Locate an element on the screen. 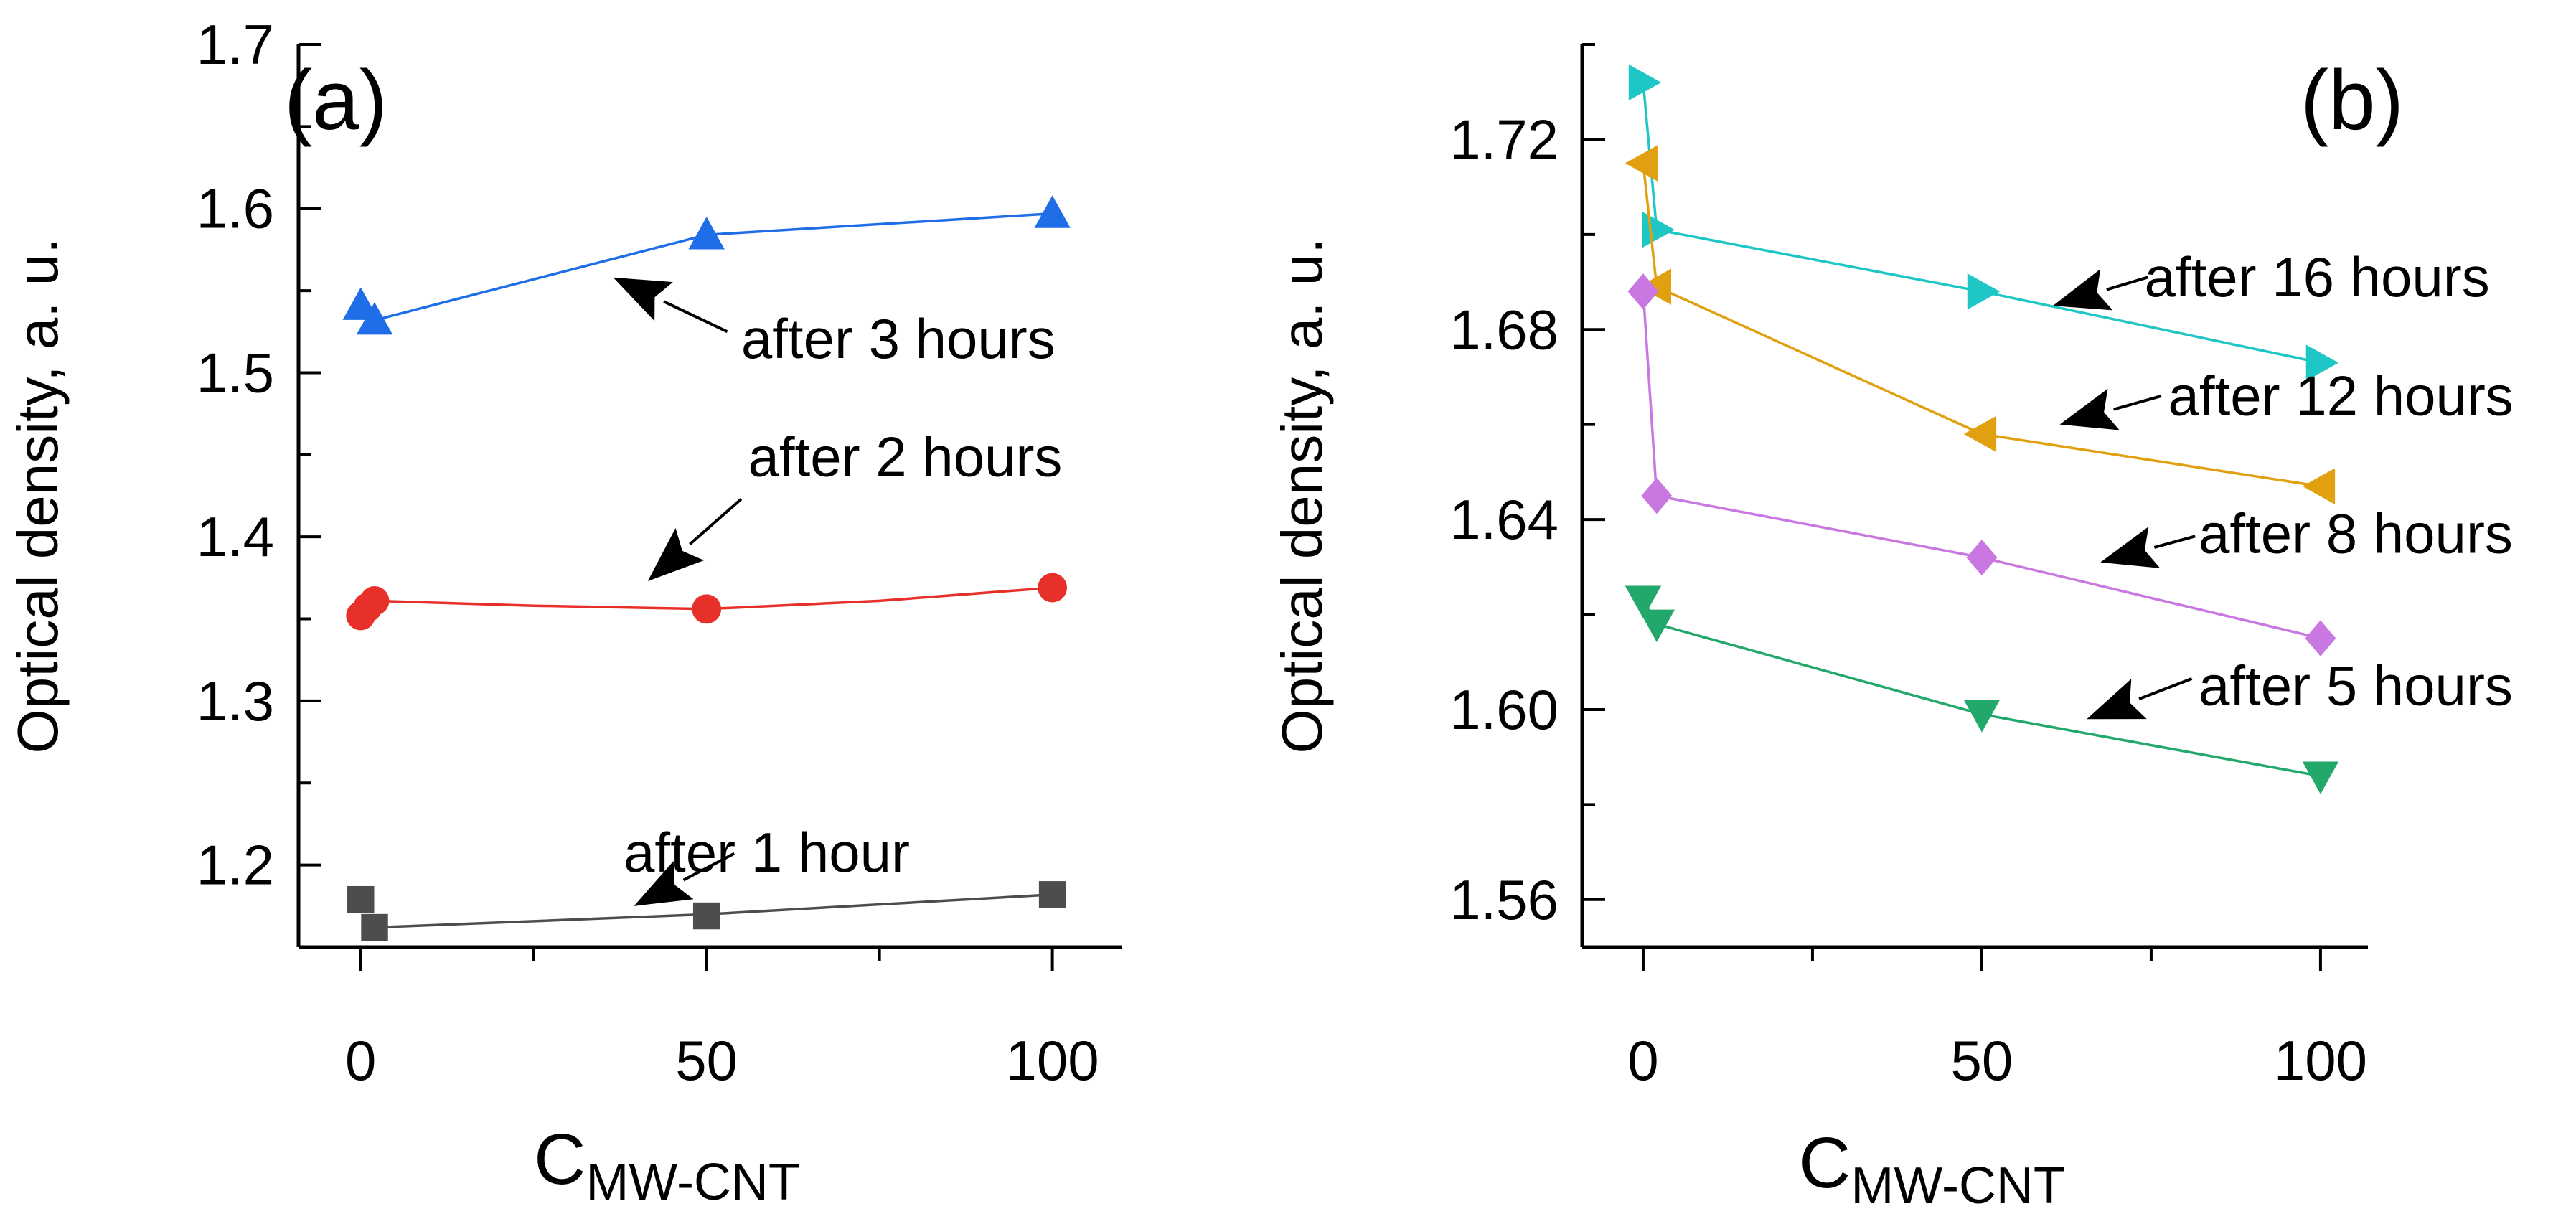  panel-b-x-tick-label: 100 is located at coordinates (2320, 1060).